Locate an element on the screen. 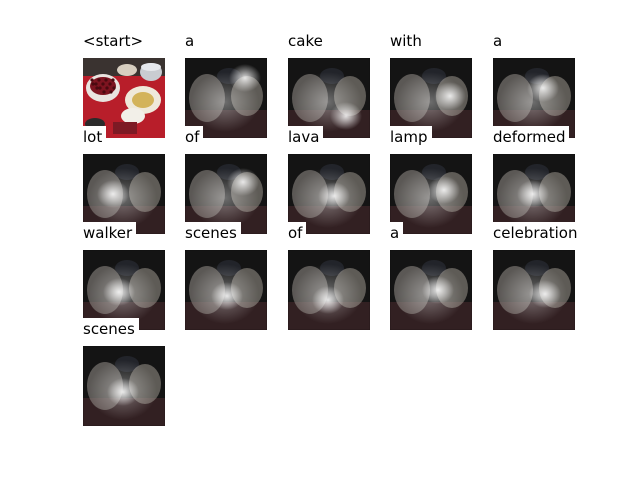 The width and height of the screenshot is (640, 480). original-image is located at coordinates (124, 98).